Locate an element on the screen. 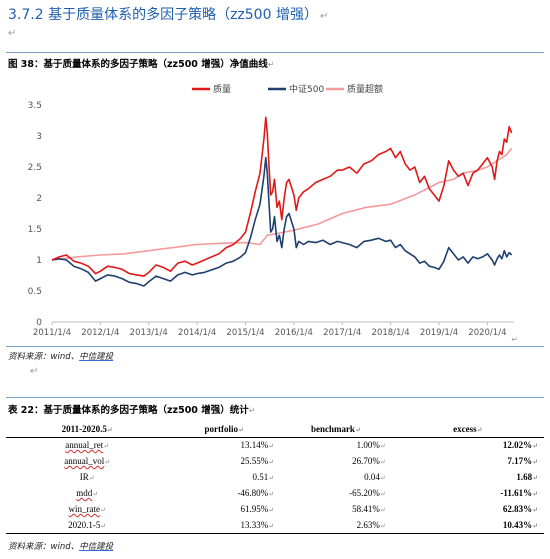 The width and height of the screenshot is (550, 559). cell-excess: 10.43%↵ is located at coordinates (467, 525).